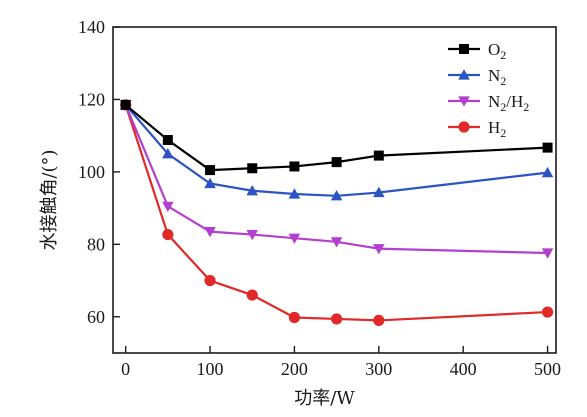  I want to click on legend-item: N2/H2, so click(488, 103).